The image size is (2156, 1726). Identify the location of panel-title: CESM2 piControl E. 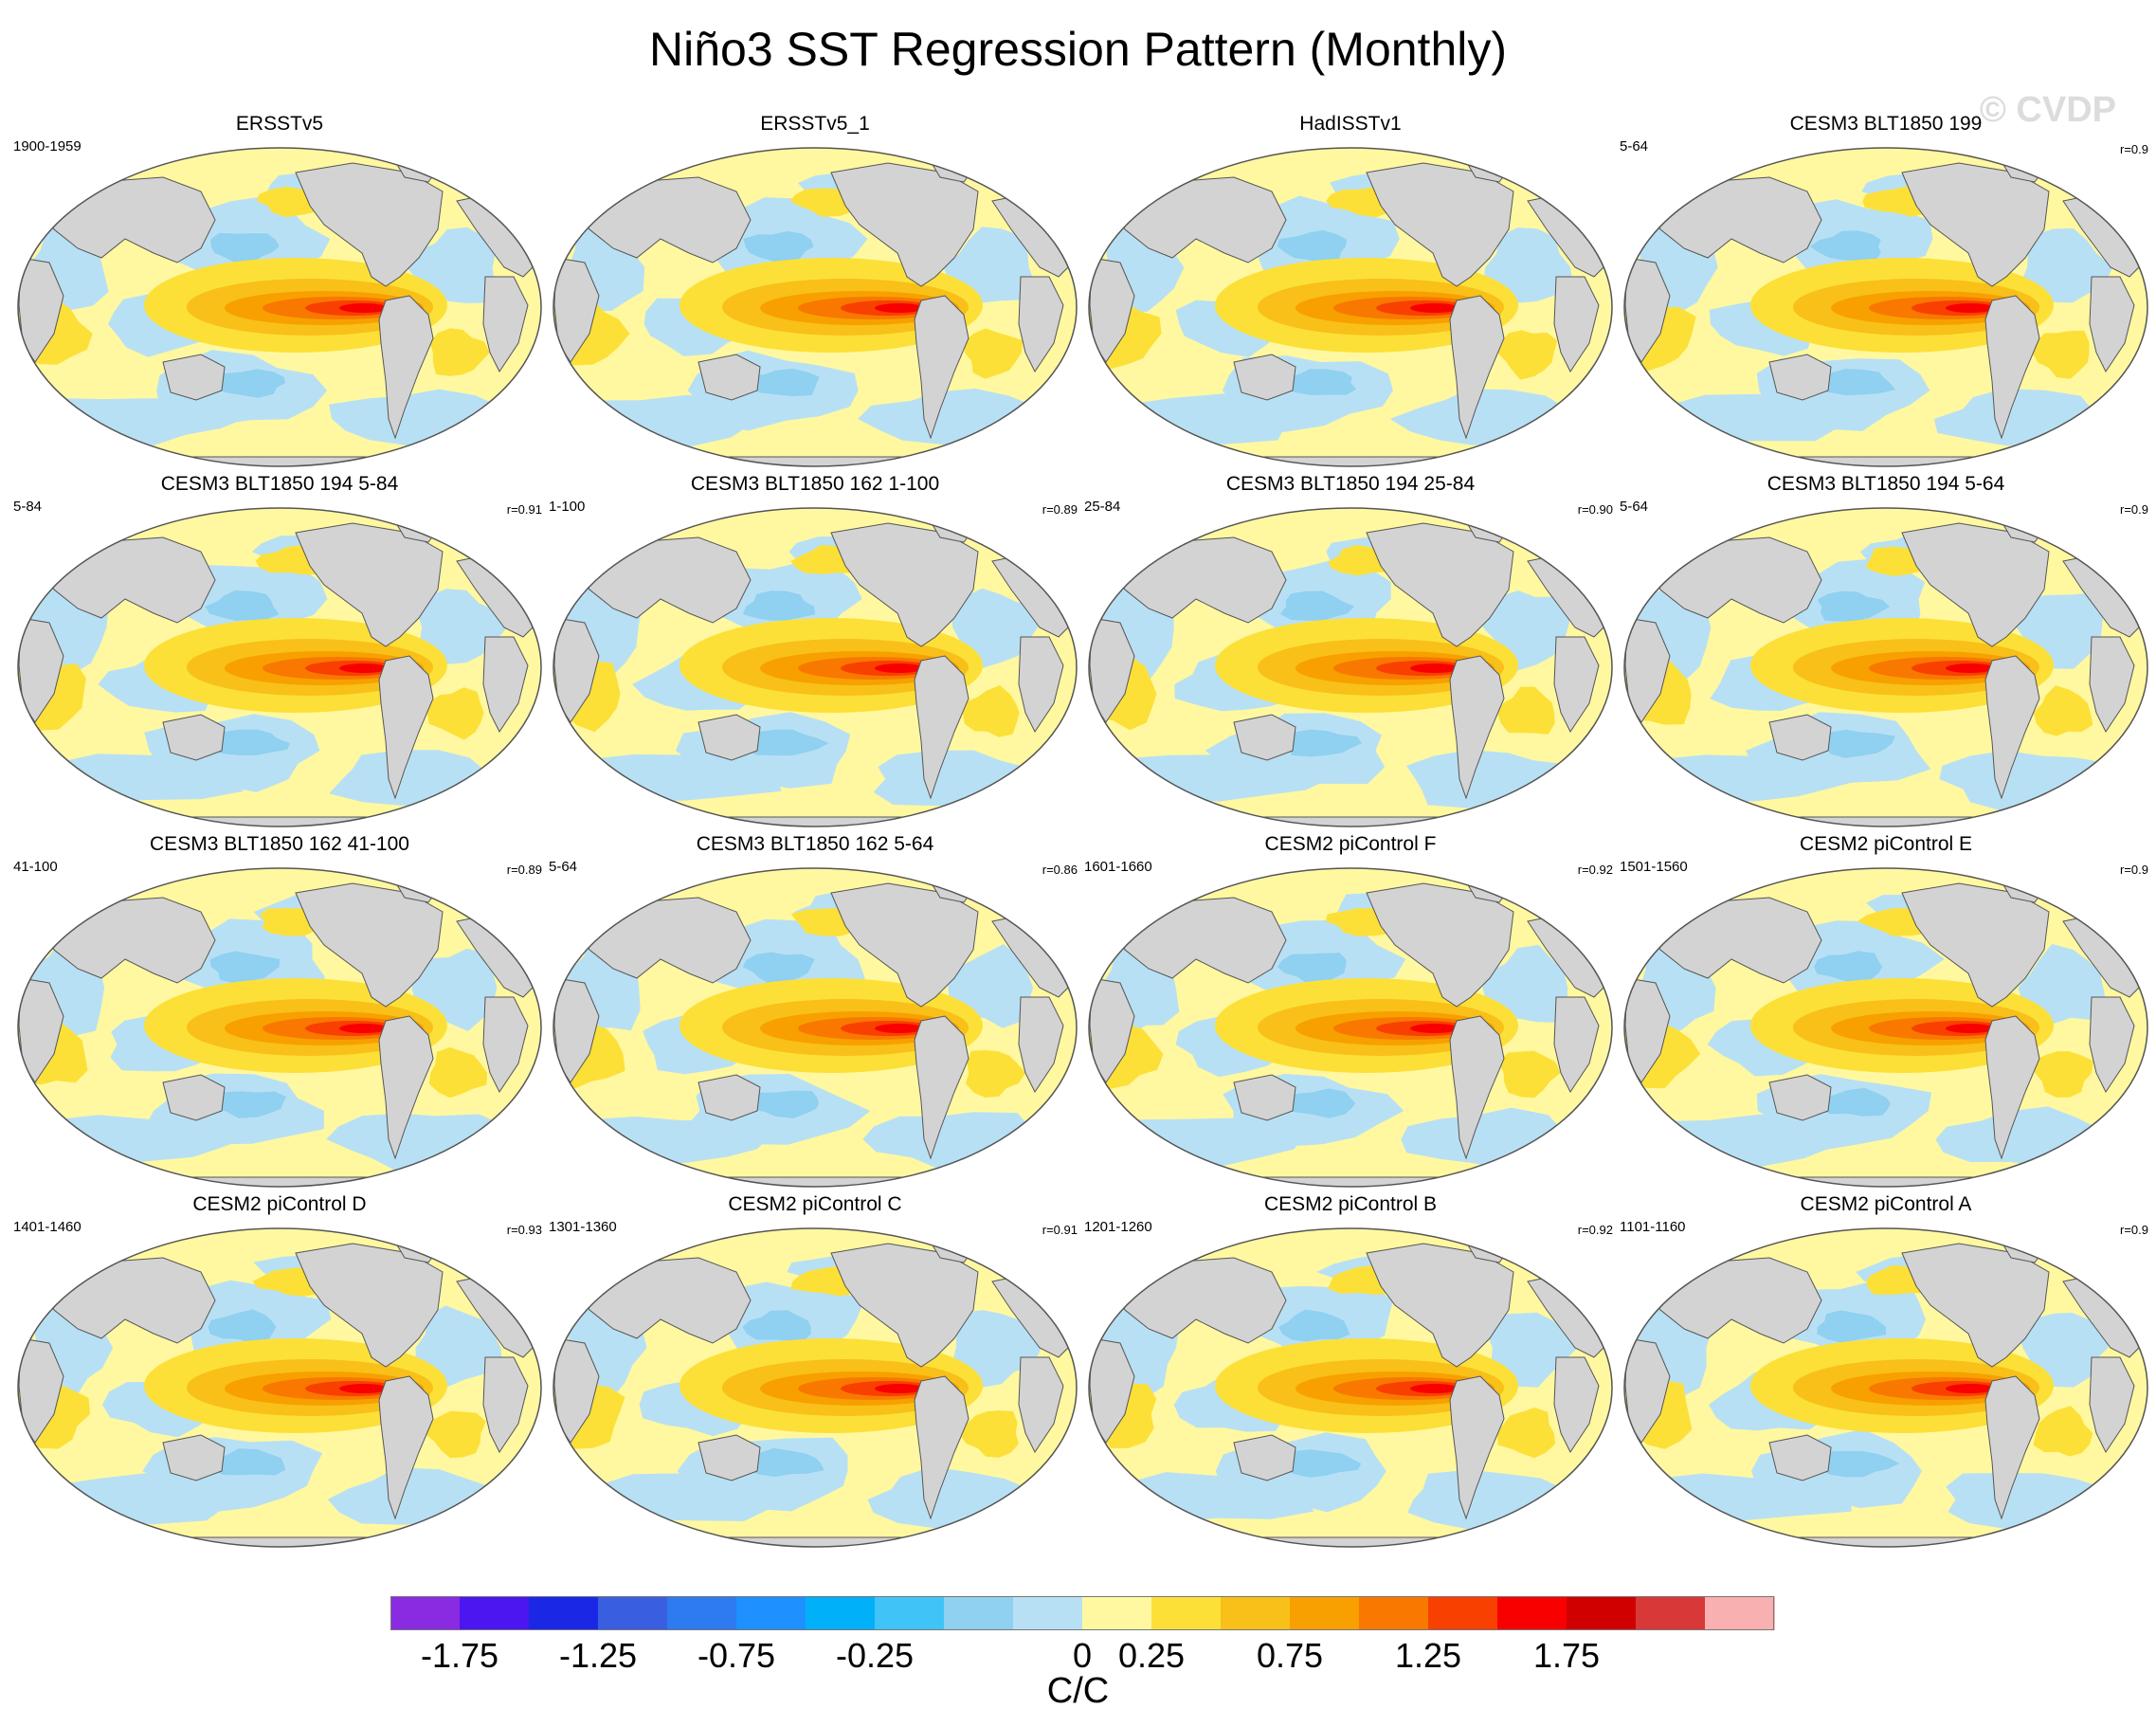
(1886, 844).